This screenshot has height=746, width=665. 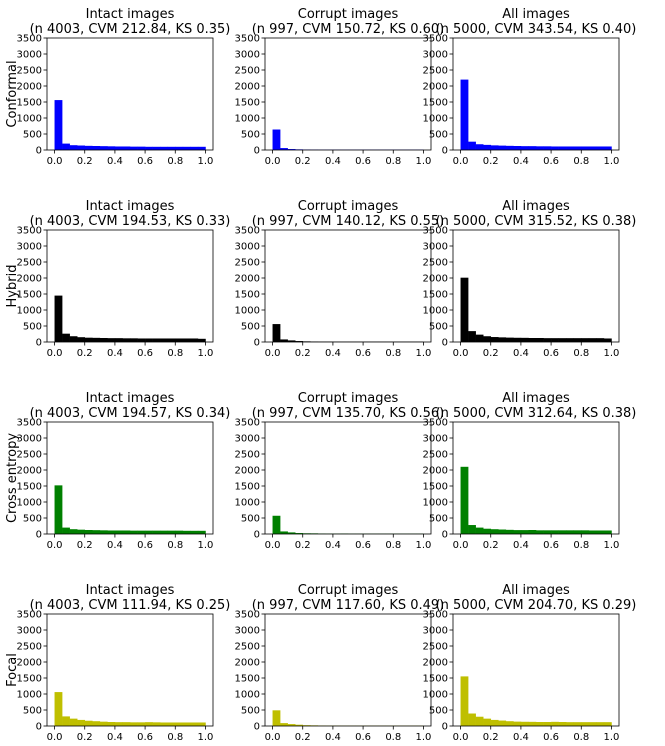 I want to click on subplot-stats: (n 5000, CVM 204.70, KS 0.29), so click(x=536, y=605).